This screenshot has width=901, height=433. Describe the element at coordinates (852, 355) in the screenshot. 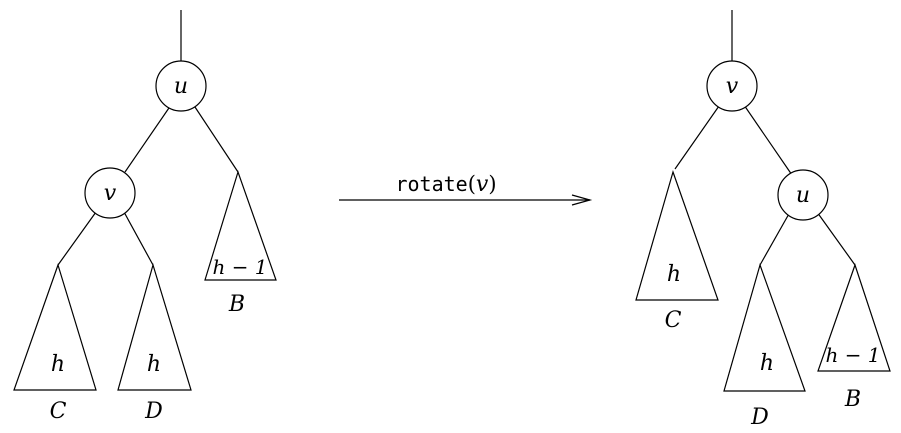

I see `right-subtree-b-height: h − 1` at that location.